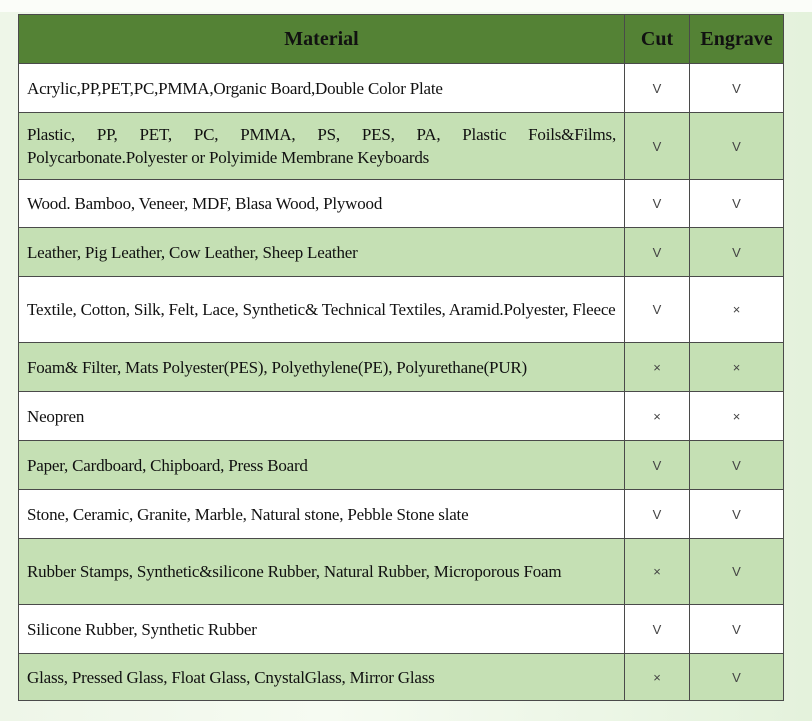  What do you see at coordinates (321, 416) in the screenshot?
I see `material-cell: Neopren` at bounding box center [321, 416].